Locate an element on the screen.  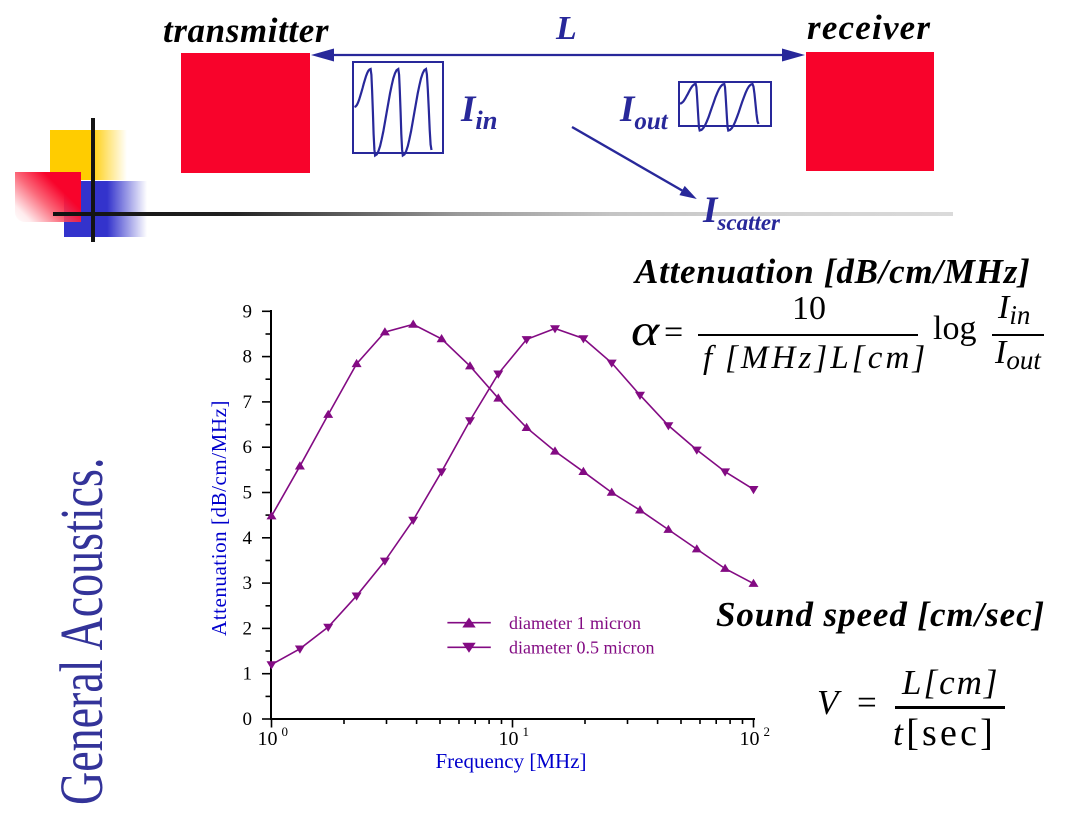
svg-text: 5 is located at coordinates (248, 493).